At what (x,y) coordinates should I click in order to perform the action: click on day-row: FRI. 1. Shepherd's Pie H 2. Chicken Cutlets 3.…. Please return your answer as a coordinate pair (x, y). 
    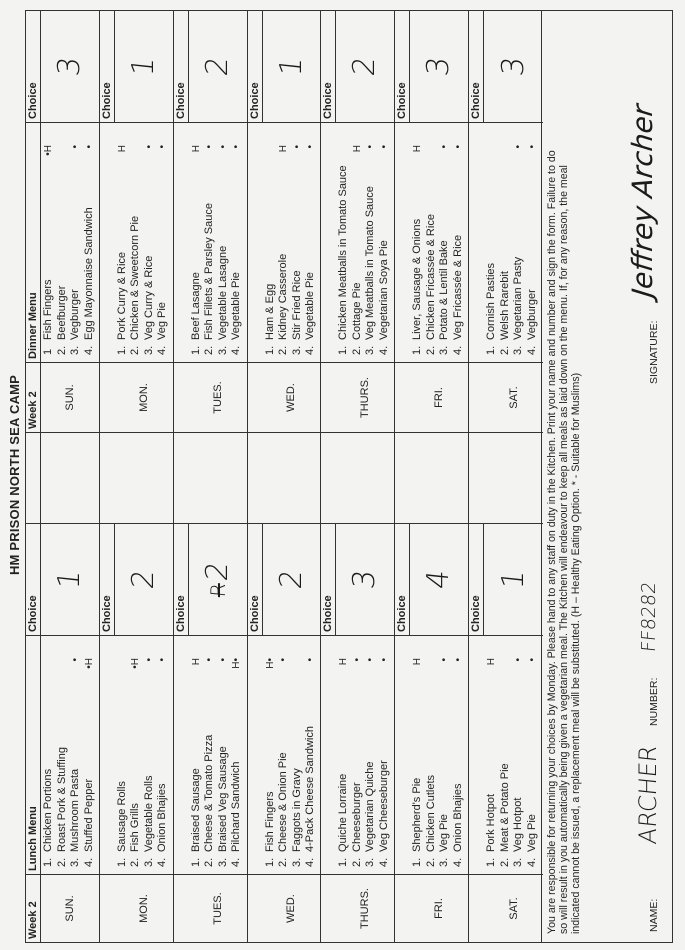
    Looking at the image, I should click on (432, 476).